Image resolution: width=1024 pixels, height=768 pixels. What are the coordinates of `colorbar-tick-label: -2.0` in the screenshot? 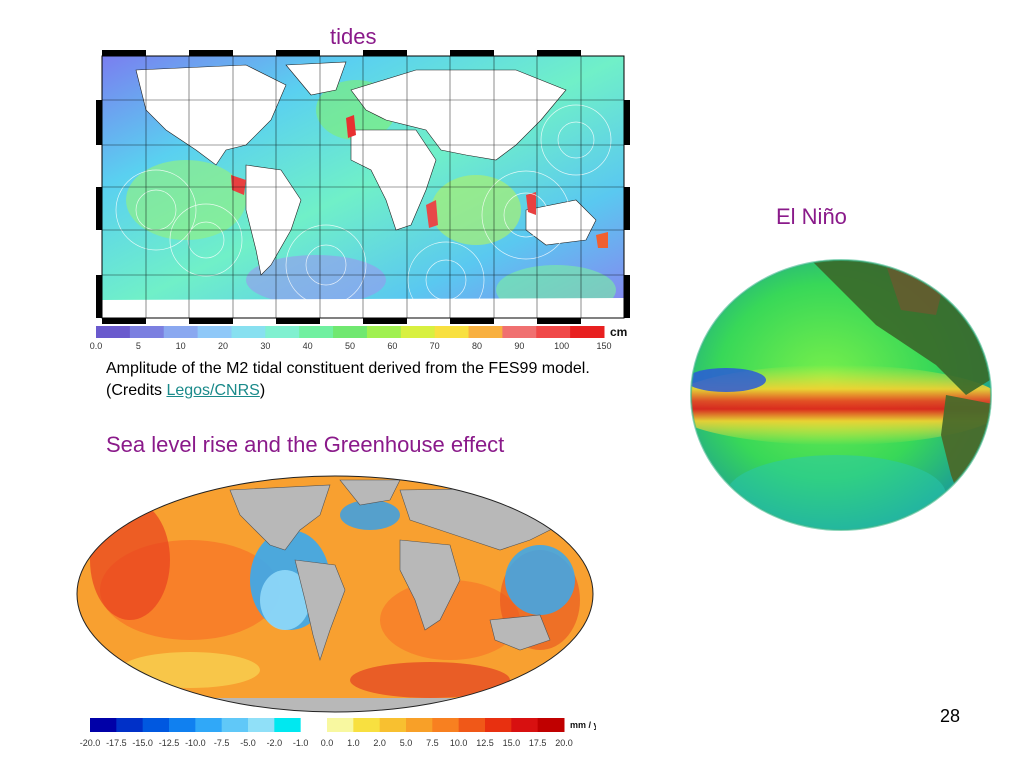 It's located at (275, 743).